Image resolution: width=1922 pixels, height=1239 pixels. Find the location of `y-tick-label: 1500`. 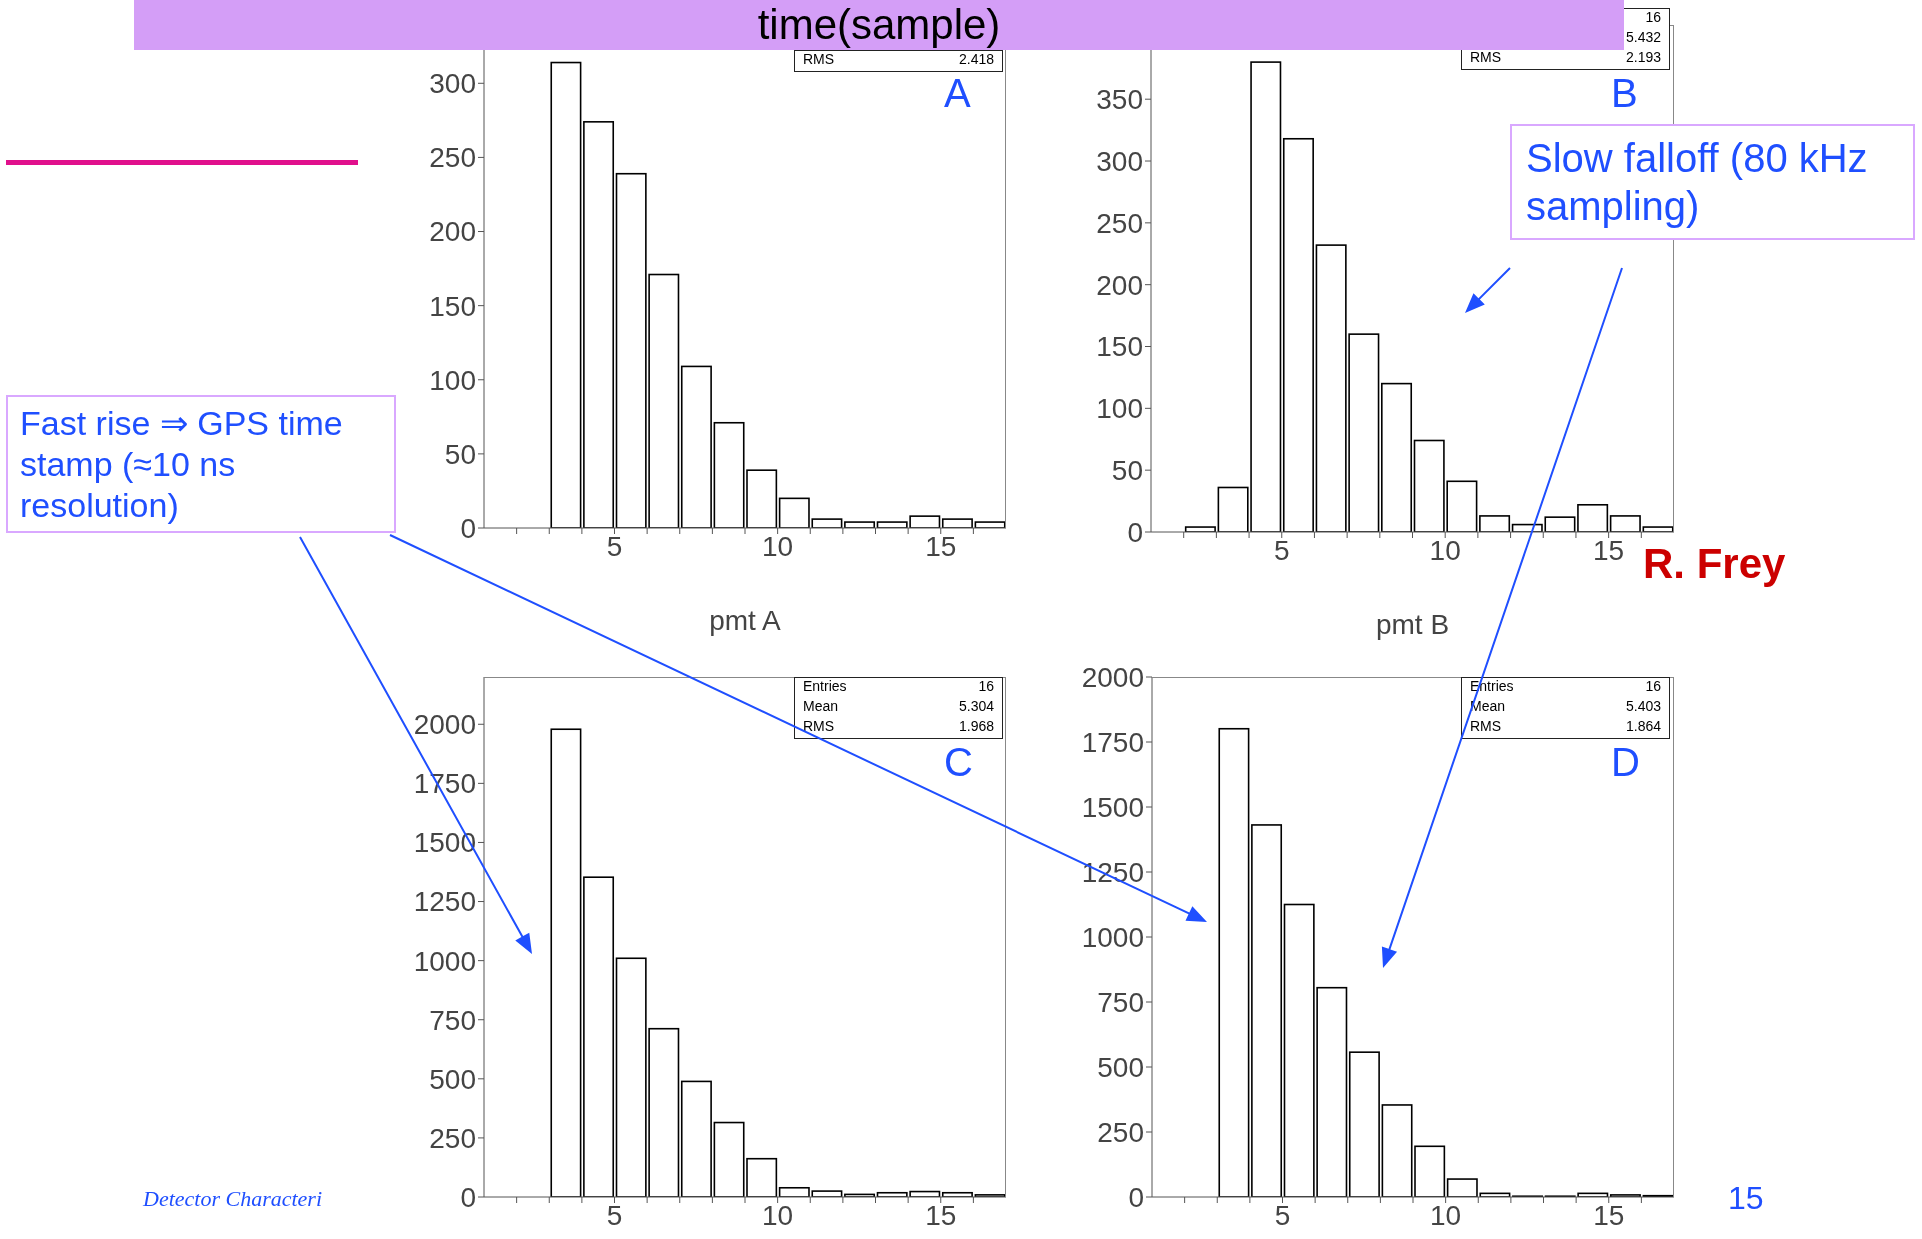

y-tick-label: 1500 is located at coordinates (1112, 807).